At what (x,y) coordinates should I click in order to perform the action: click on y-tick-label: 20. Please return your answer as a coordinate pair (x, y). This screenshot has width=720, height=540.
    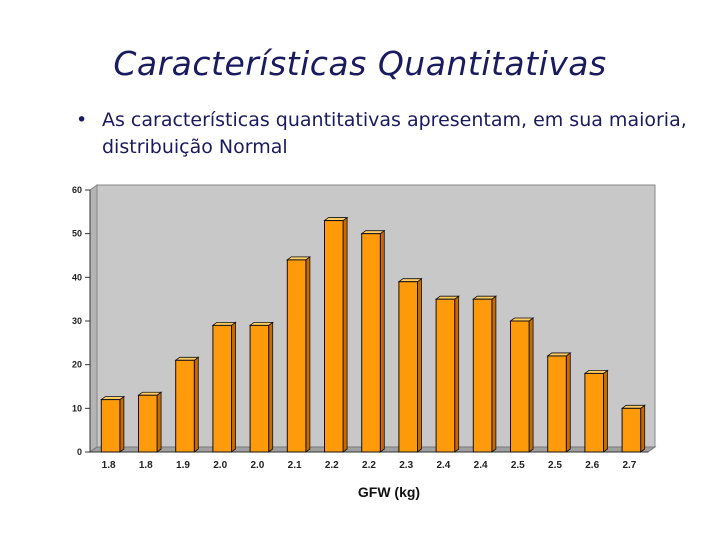
    Looking at the image, I should click on (77, 365).